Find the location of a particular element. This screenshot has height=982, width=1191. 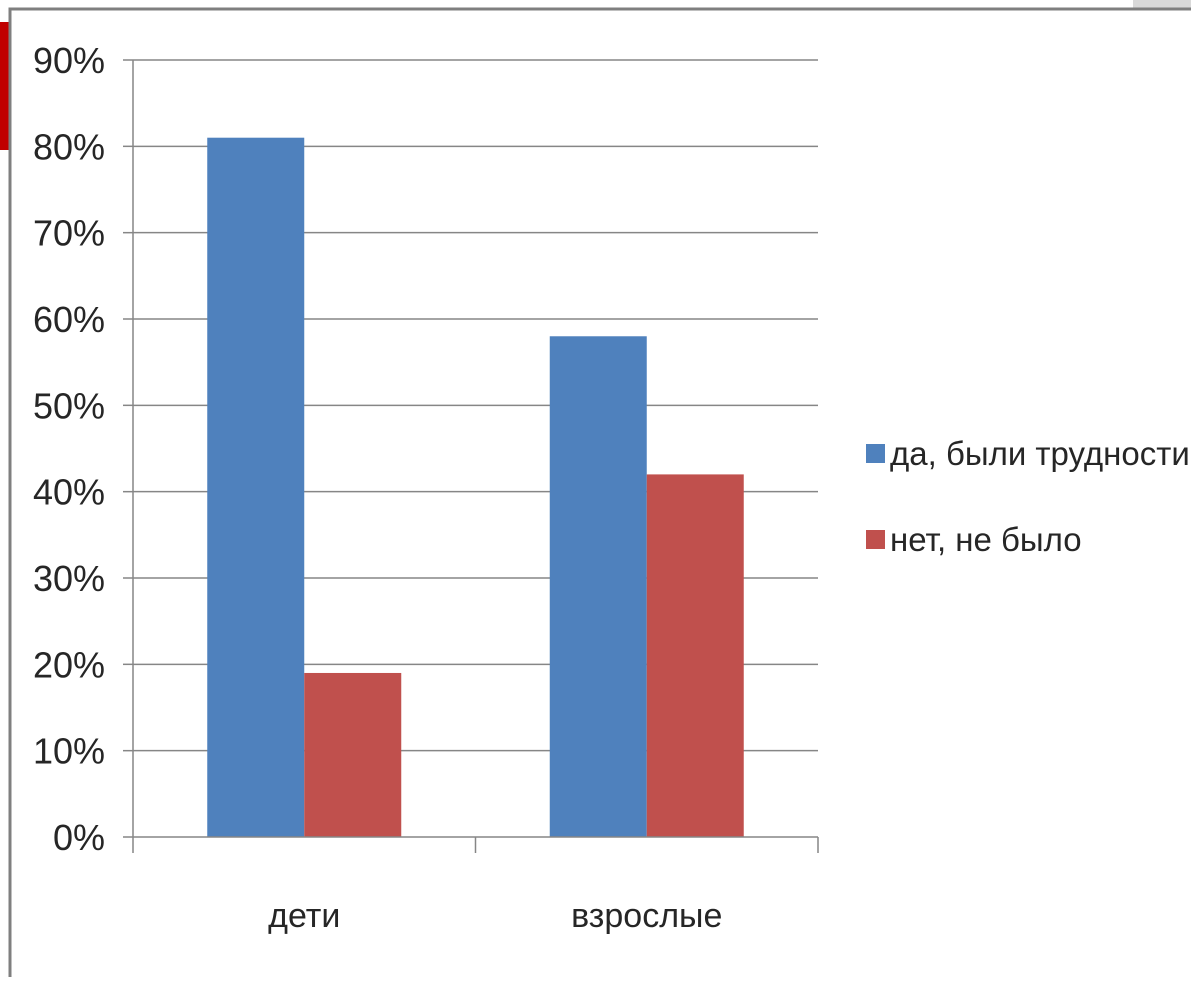

y-tick-label: 30% is located at coordinates (69, 578).